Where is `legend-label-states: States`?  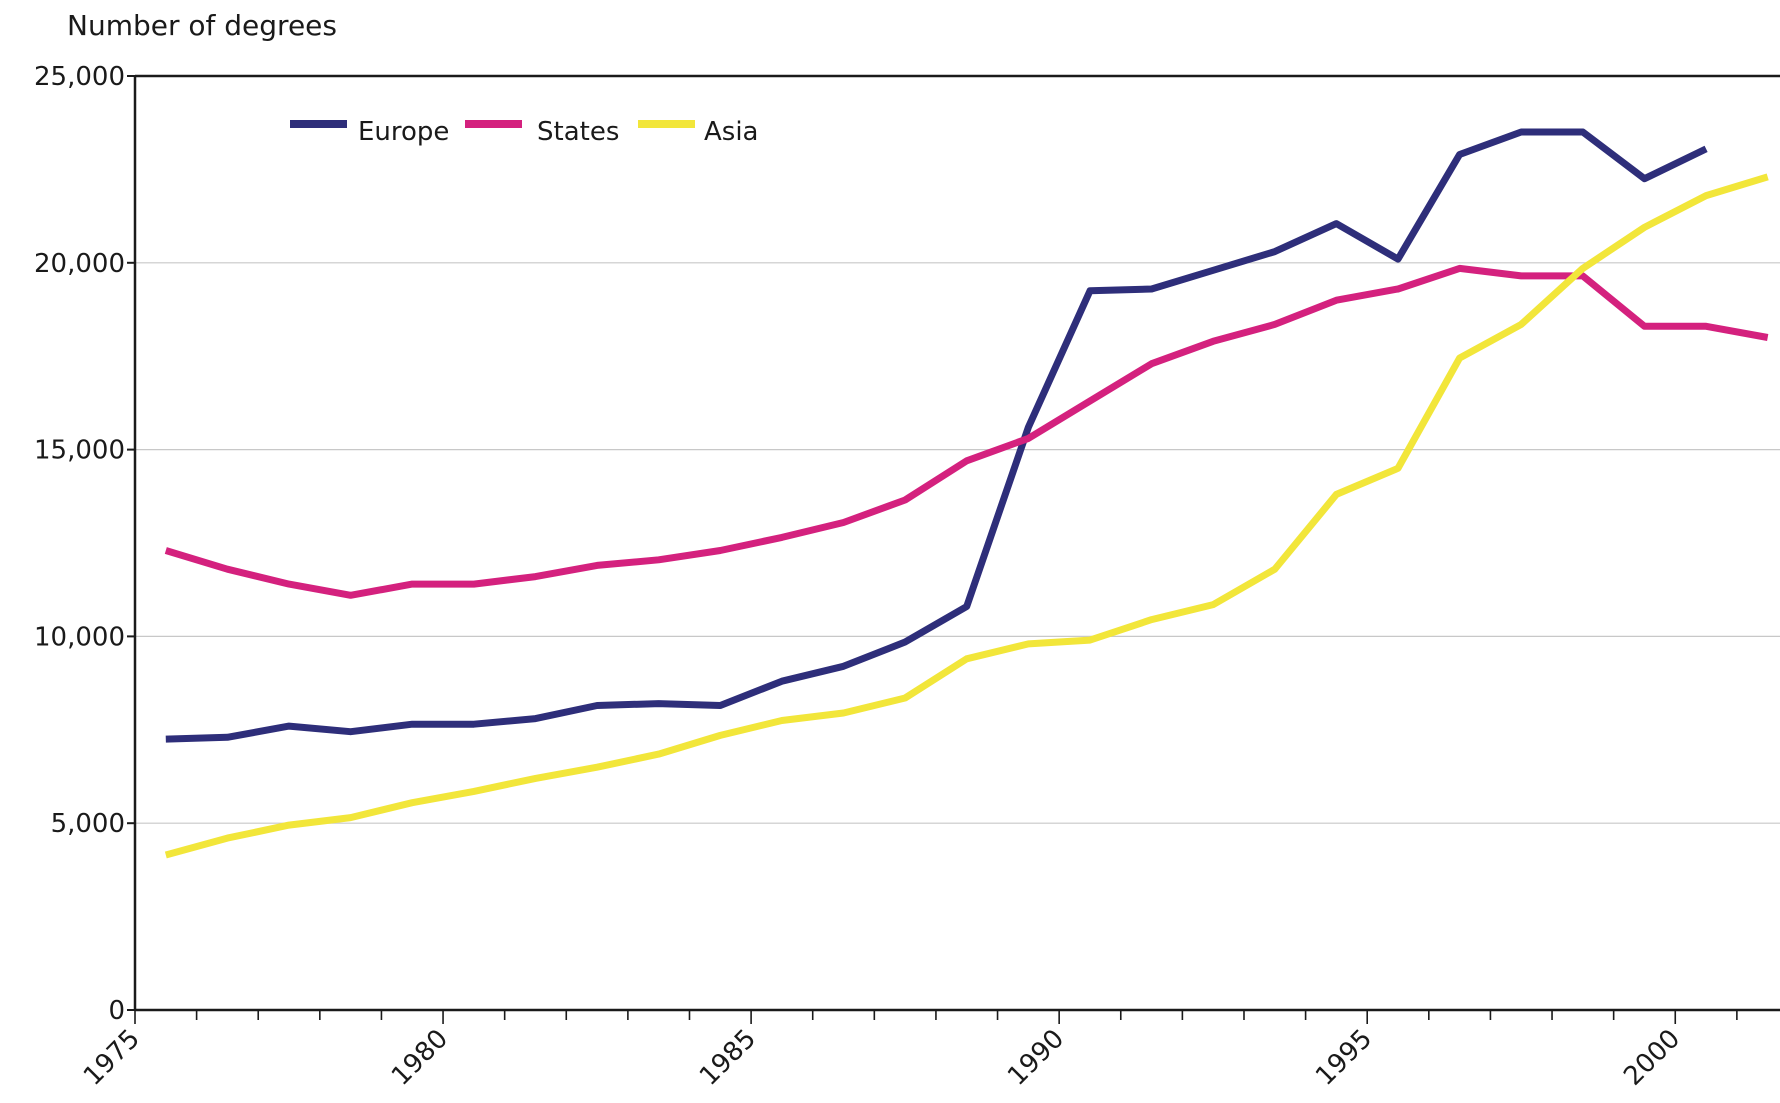
legend-label-states: States is located at coordinates (578, 132).